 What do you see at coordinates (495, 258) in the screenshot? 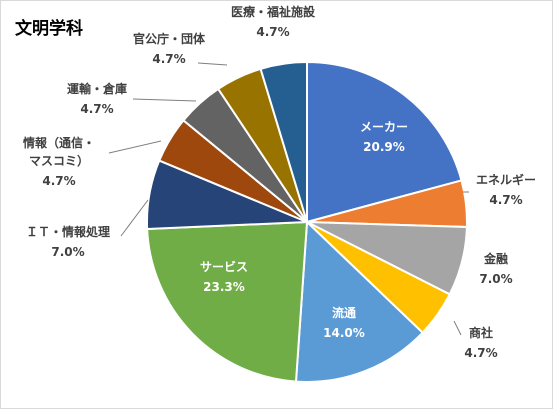
I see `slice-label-3: 金融` at bounding box center [495, 258].